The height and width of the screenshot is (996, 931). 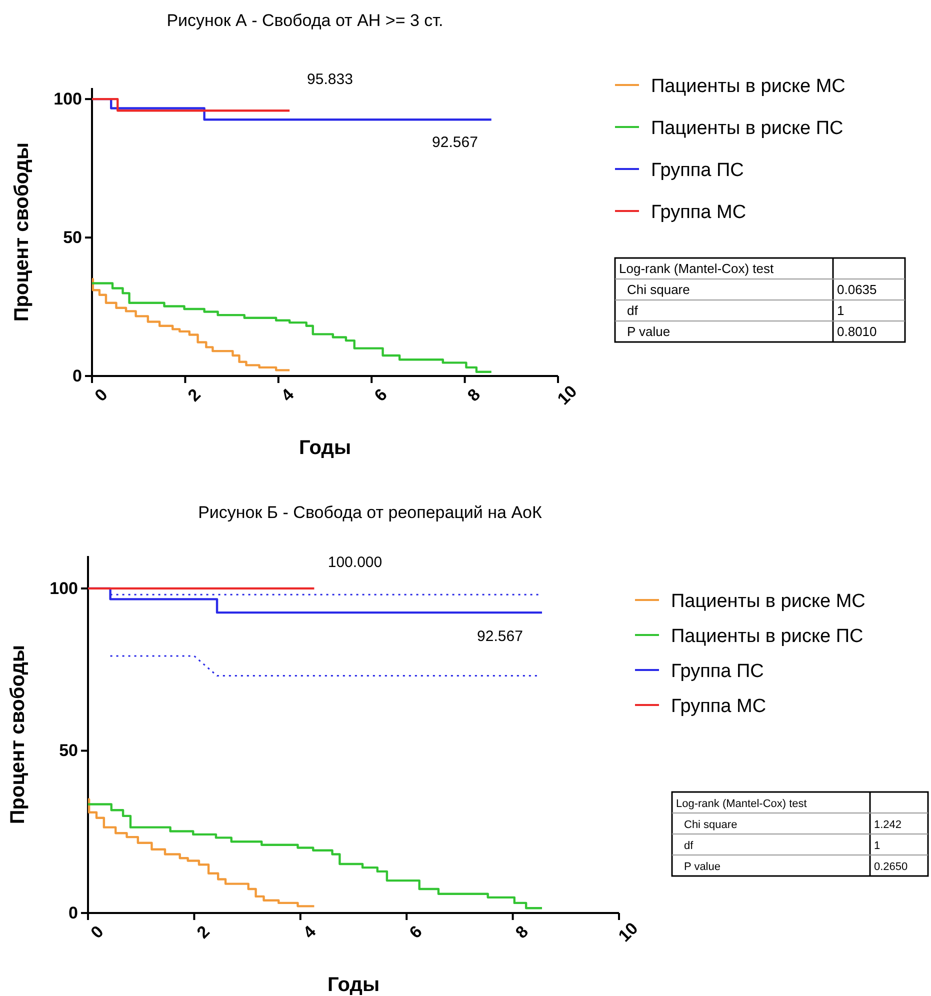 I want to click on stats-table: Log-rank (Mantel-Cox) test Chi square 1.242 df 1 P value 0.2650, so click(x=800, y=834).